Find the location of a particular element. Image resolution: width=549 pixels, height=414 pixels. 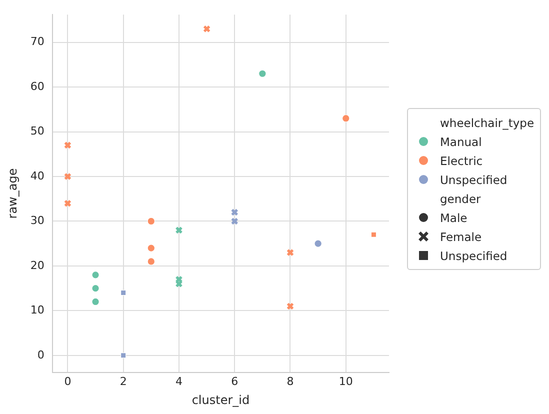

x-tick-label: 8 is located at coordinates (290, 381).